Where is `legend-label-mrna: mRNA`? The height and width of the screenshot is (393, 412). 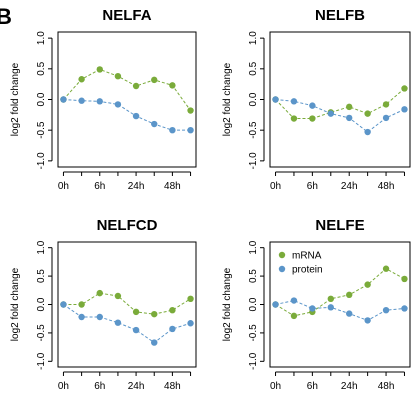
legend-label-mrna: mRNA is located at coordinates (307, 256).